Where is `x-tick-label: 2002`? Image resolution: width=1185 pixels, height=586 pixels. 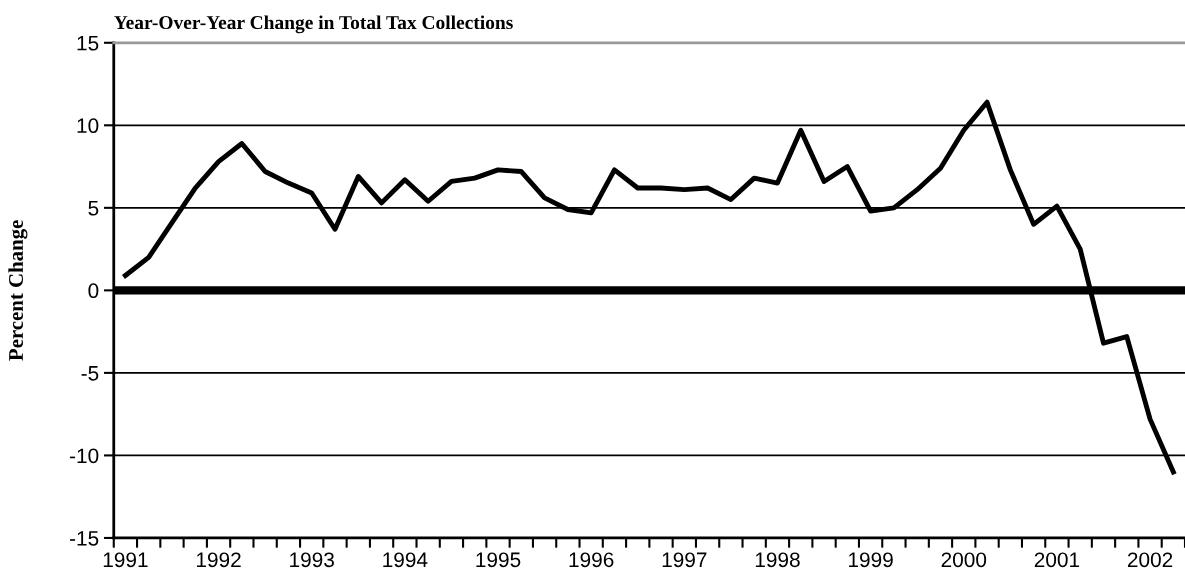
x-tick-label: 2002 is located at coordinates (1150, 560).